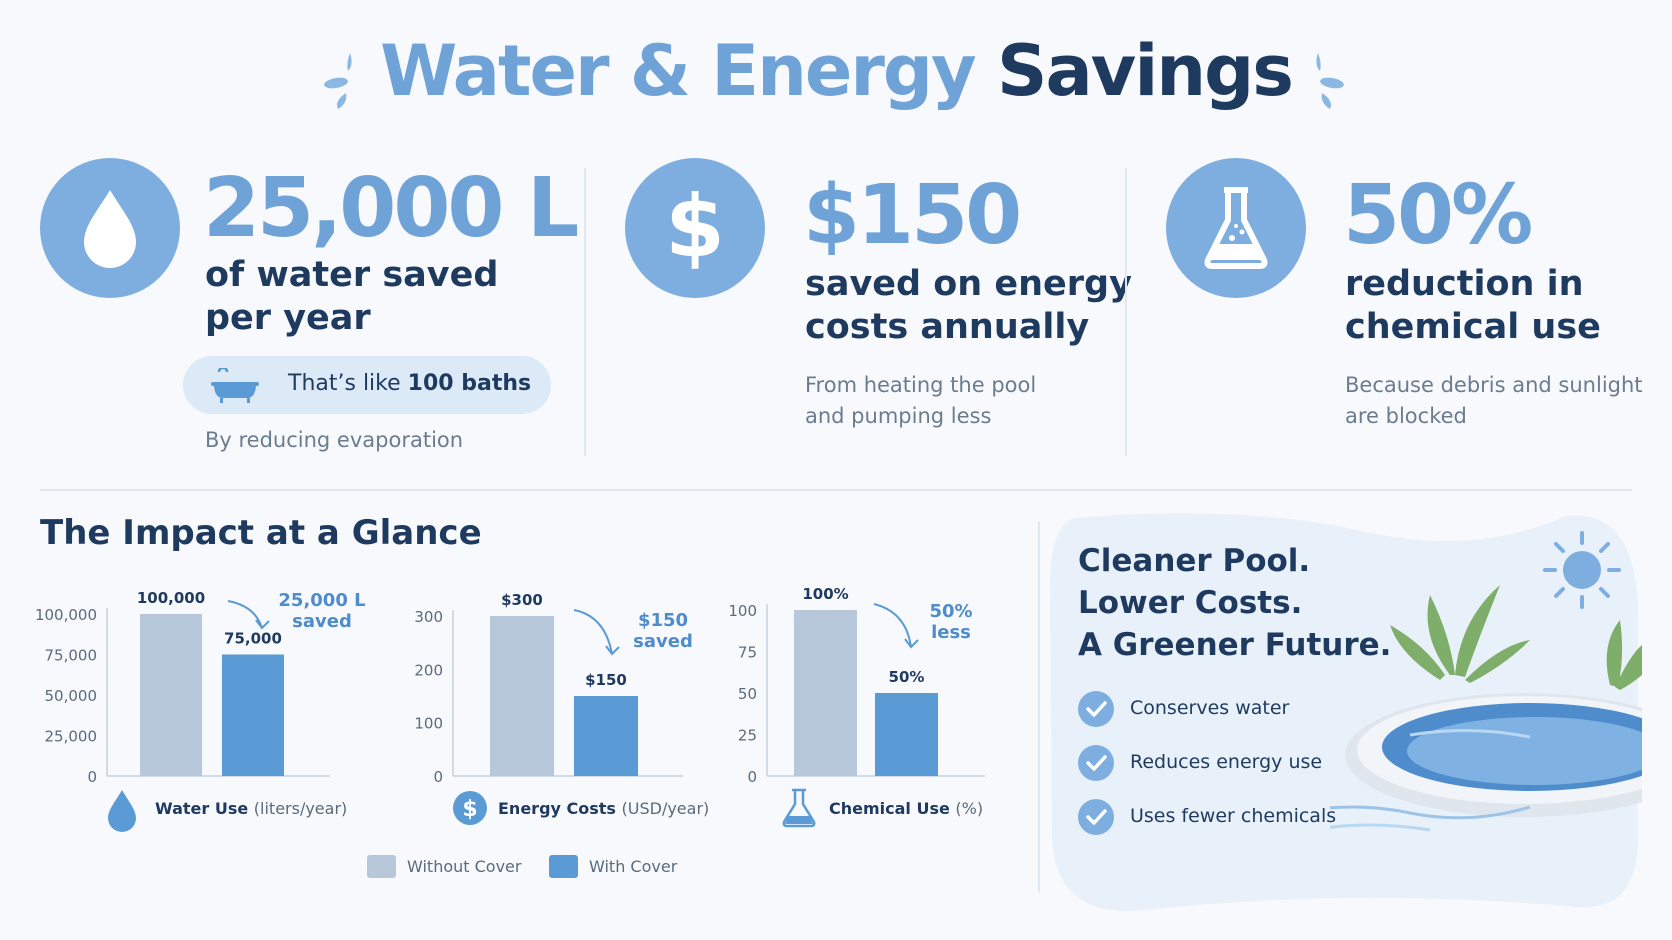  I want to click on legend-label-without: Without Cover, so click(464, 866).